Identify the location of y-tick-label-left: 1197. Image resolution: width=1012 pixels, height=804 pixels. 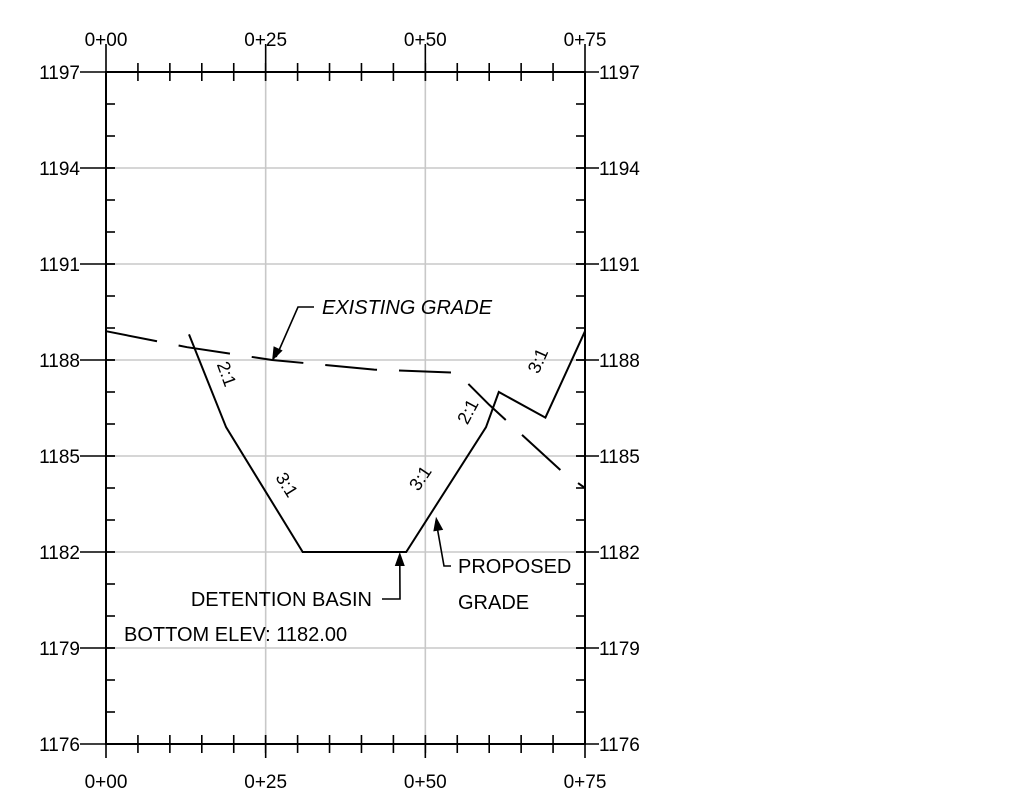
(59, 73).